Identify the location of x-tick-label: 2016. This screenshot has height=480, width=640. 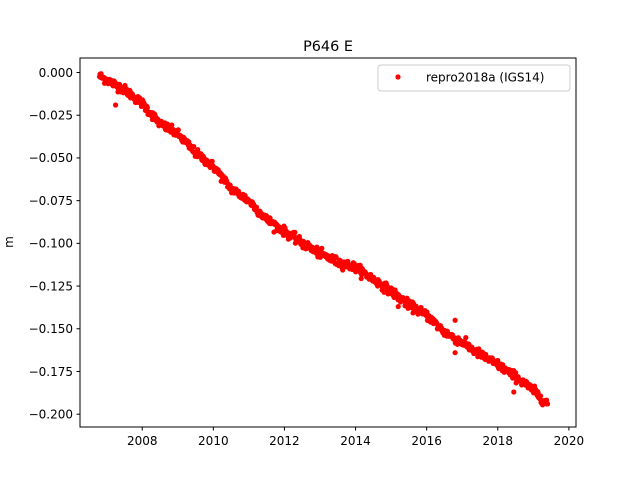
(426, 441).